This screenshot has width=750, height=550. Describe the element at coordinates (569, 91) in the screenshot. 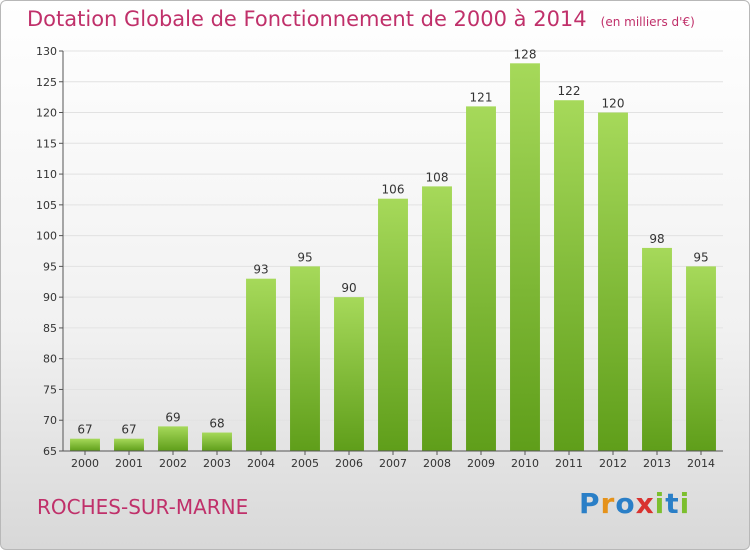

I see `data-label: 122` at that location.